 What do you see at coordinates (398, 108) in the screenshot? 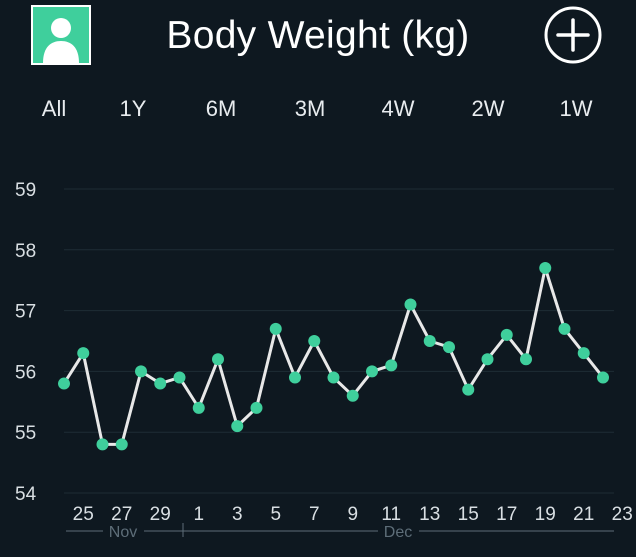
I see `tab-4w: 4W` at bounding box center [398, 108].